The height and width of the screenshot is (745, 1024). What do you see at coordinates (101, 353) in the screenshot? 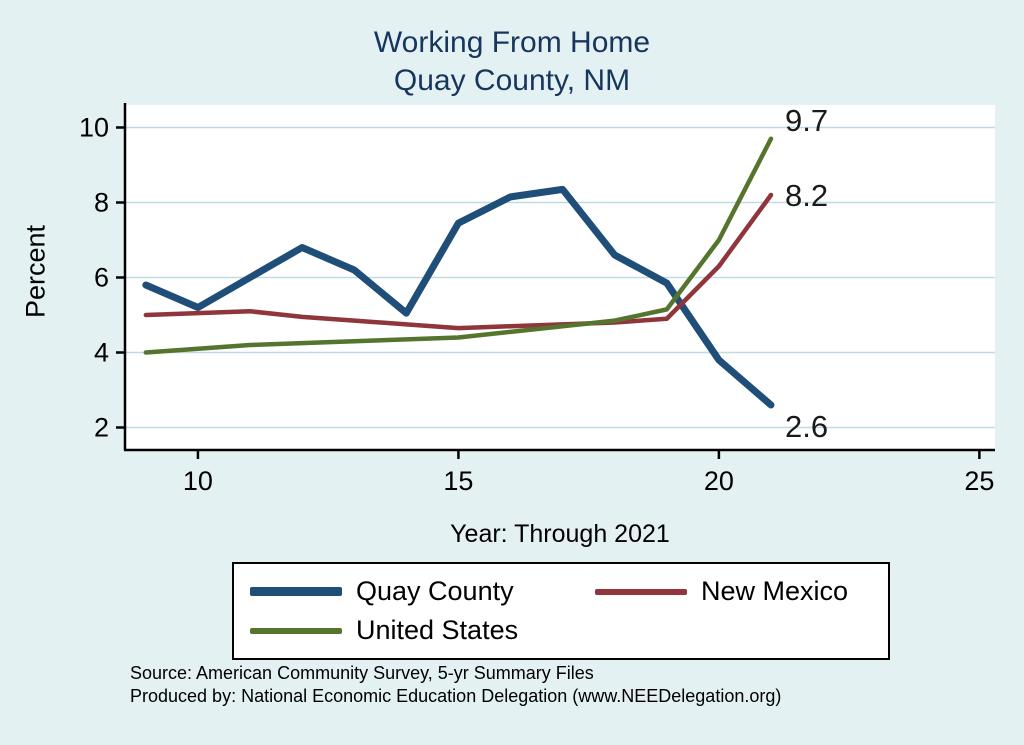
I see `y-tick-label: 4` at bounding box center [101, 353].